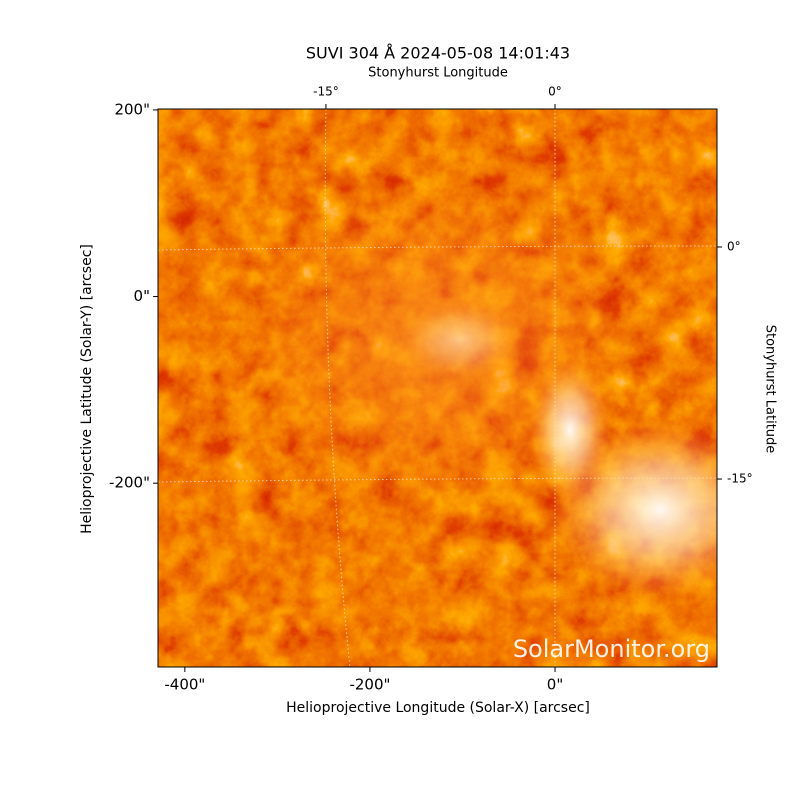 Image resolution: width=800 pixels, height=800 pixels. I want to click on bright-ribbon, so click(570, 430).